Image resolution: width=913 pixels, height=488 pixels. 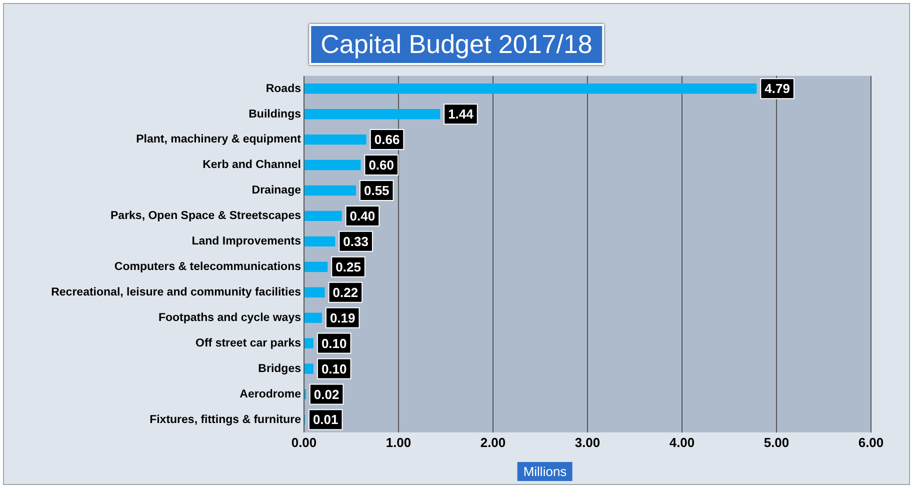 I want to click on y-tick-label: Plant, machinery & equipment, so click(x=219, y=140).